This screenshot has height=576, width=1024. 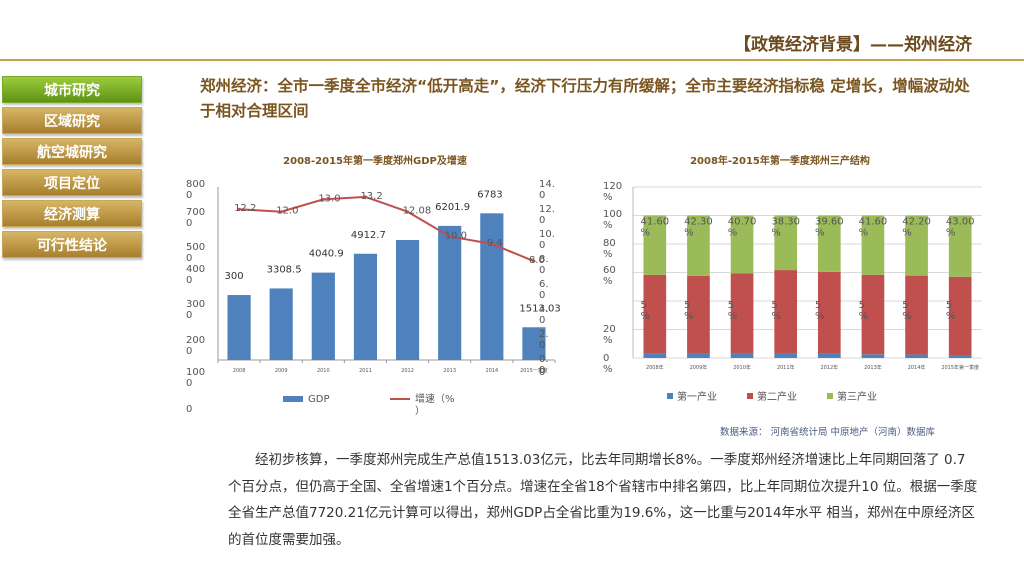 What do you see at coordinates (609, 276) in the screenshot?
I see `y-axis-tick-label: 60%` at bounding box center [609, 276].